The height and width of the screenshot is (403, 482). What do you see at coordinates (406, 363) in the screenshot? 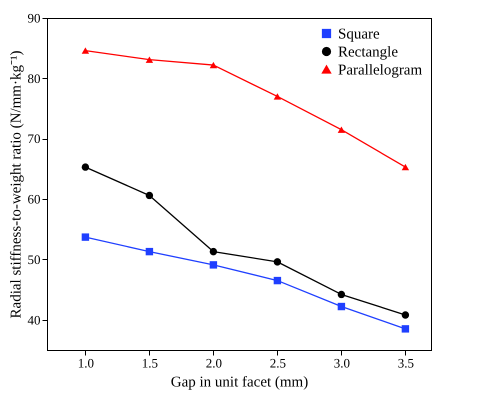
I see `x-tick-label: 3.5` at bounding box center [406, 363].